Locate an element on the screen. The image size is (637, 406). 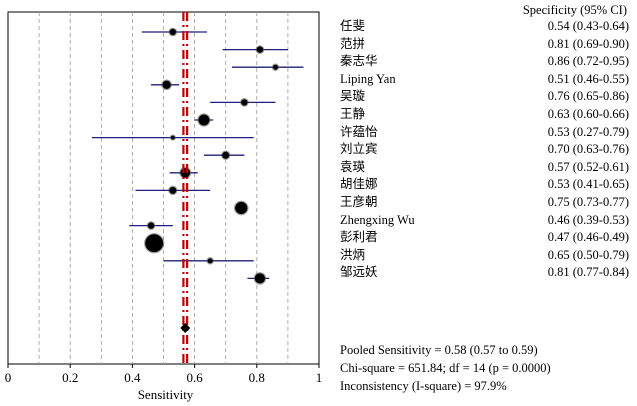
specificity-value: 0.70 (0.63-0.76) is located at coordinates (588, 149).